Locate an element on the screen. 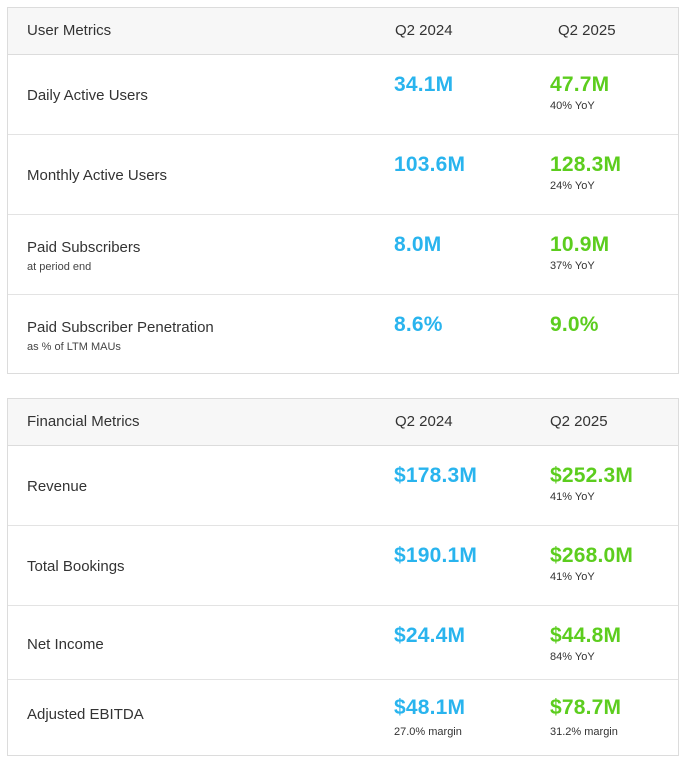 The width and height of the screenshot is (687, 762). financial-metrics-header: Financial Metrics Q2 2024 Q2 2025 is located at coordinates (343, 422).